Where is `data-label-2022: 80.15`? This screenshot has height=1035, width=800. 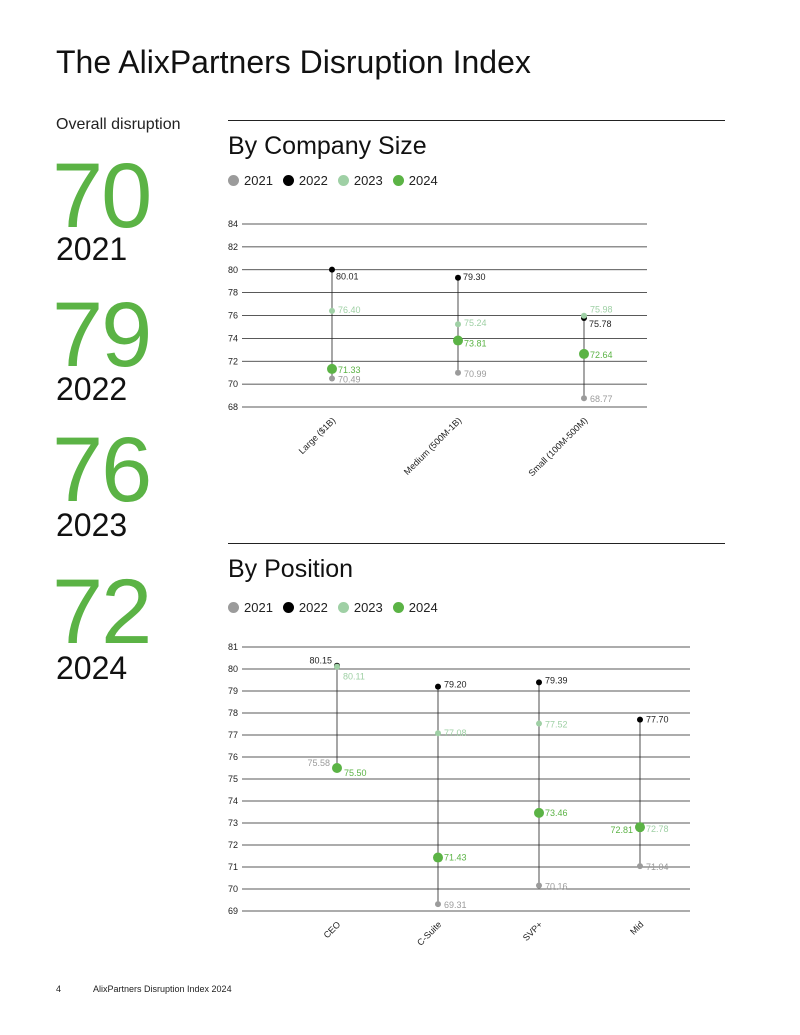
data-label-2022: 80.15 is located at coordinates (320, 661).